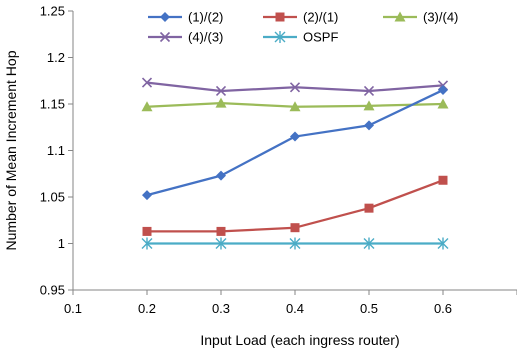 This screenshot has width=517, height=352. I want to click on y-tick-label: 1, so click(61, 243).